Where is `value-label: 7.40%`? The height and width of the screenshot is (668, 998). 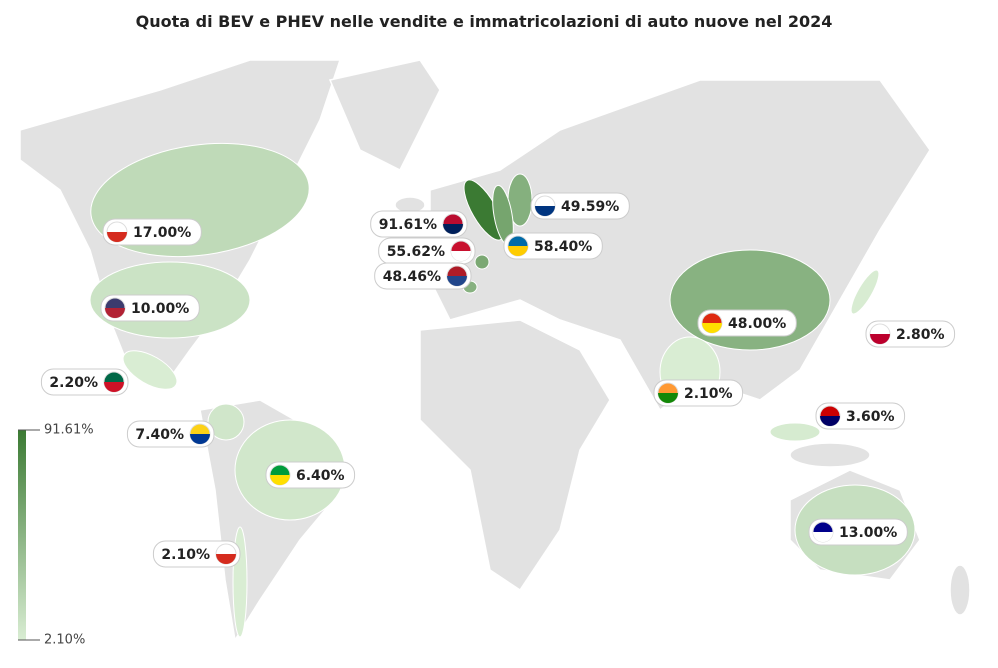
value-label: 7.40% is located at coordinates (159, 435).